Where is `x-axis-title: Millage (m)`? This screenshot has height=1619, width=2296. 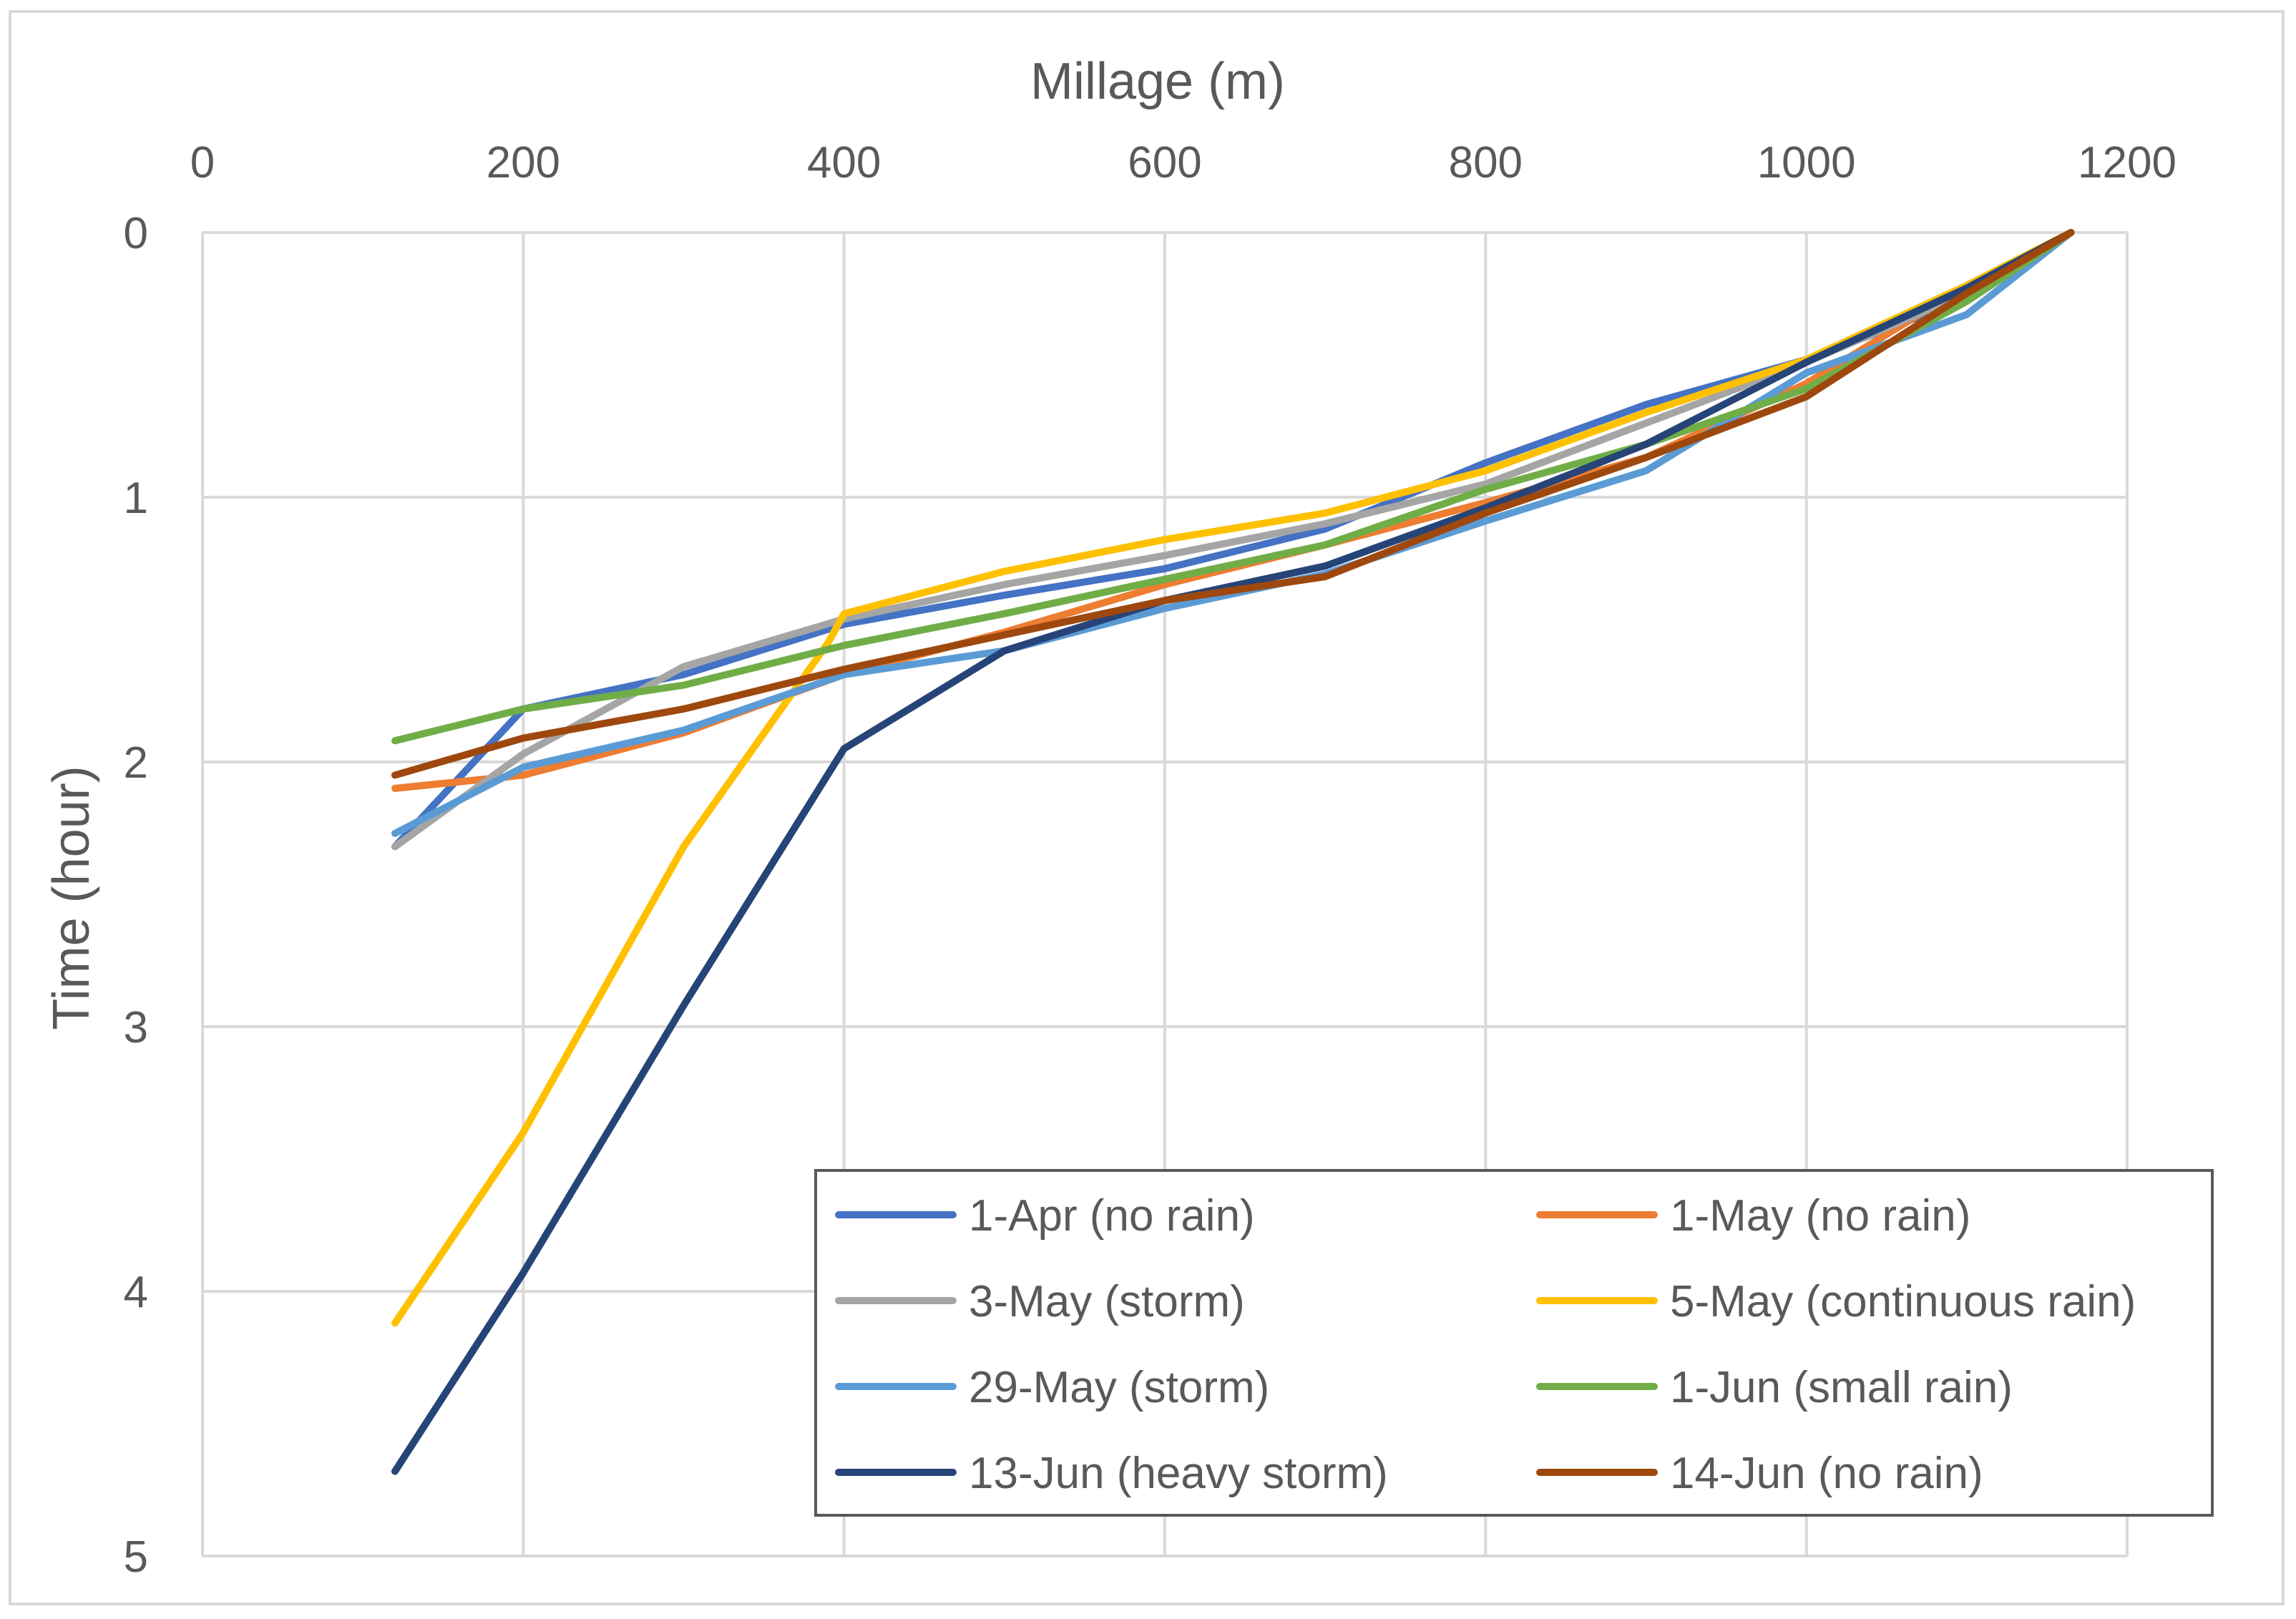 x-axis-title: Millage (m) is located at coordinates (1157, 81).